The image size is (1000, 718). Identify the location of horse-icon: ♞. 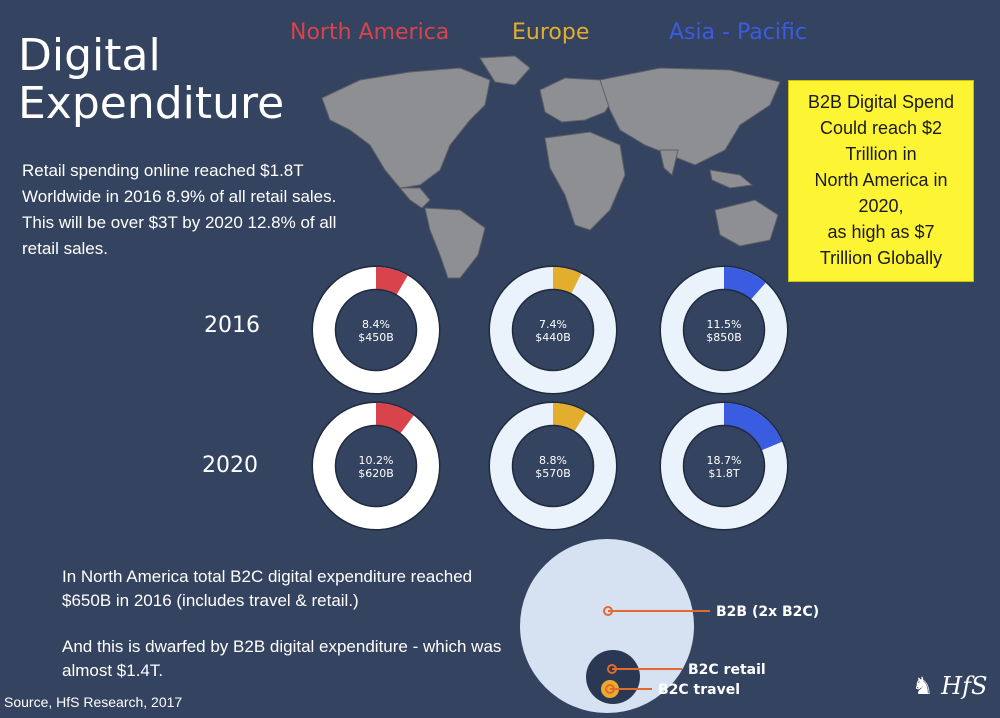
(923, 686).